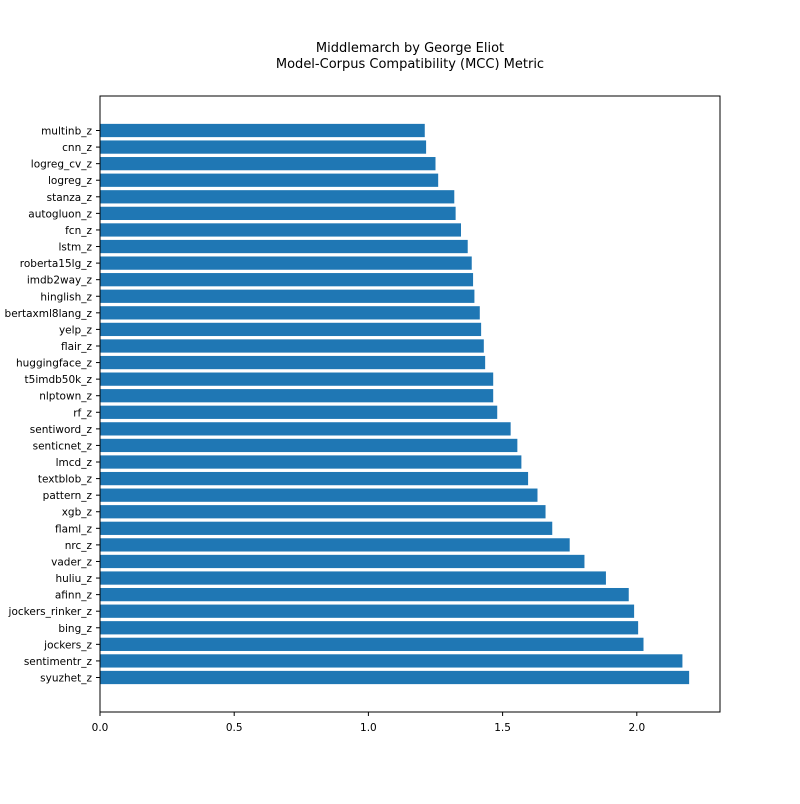  Describe the element at coordinates (292, 346) in the screenshot. I see `bar-flair_z` at that location.